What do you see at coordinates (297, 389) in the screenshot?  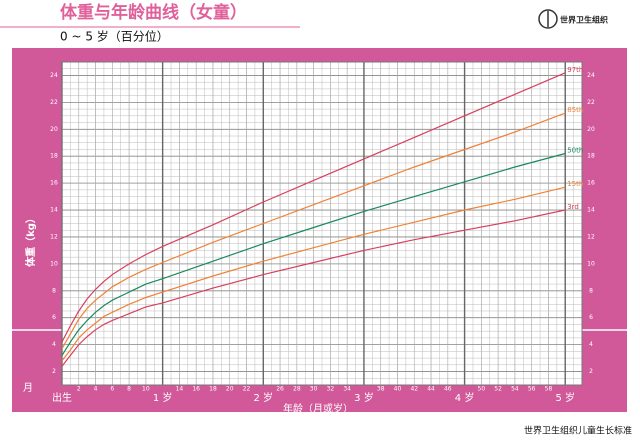 I see `x-tick-label: 28` at bounding box center [297, 389].